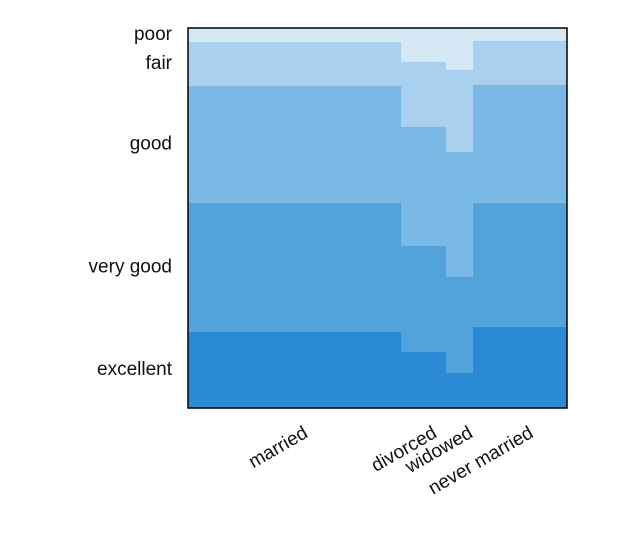  Describe the element at coordinates (481, 460) in the screenshot. I see `x-label: never married` at that location.